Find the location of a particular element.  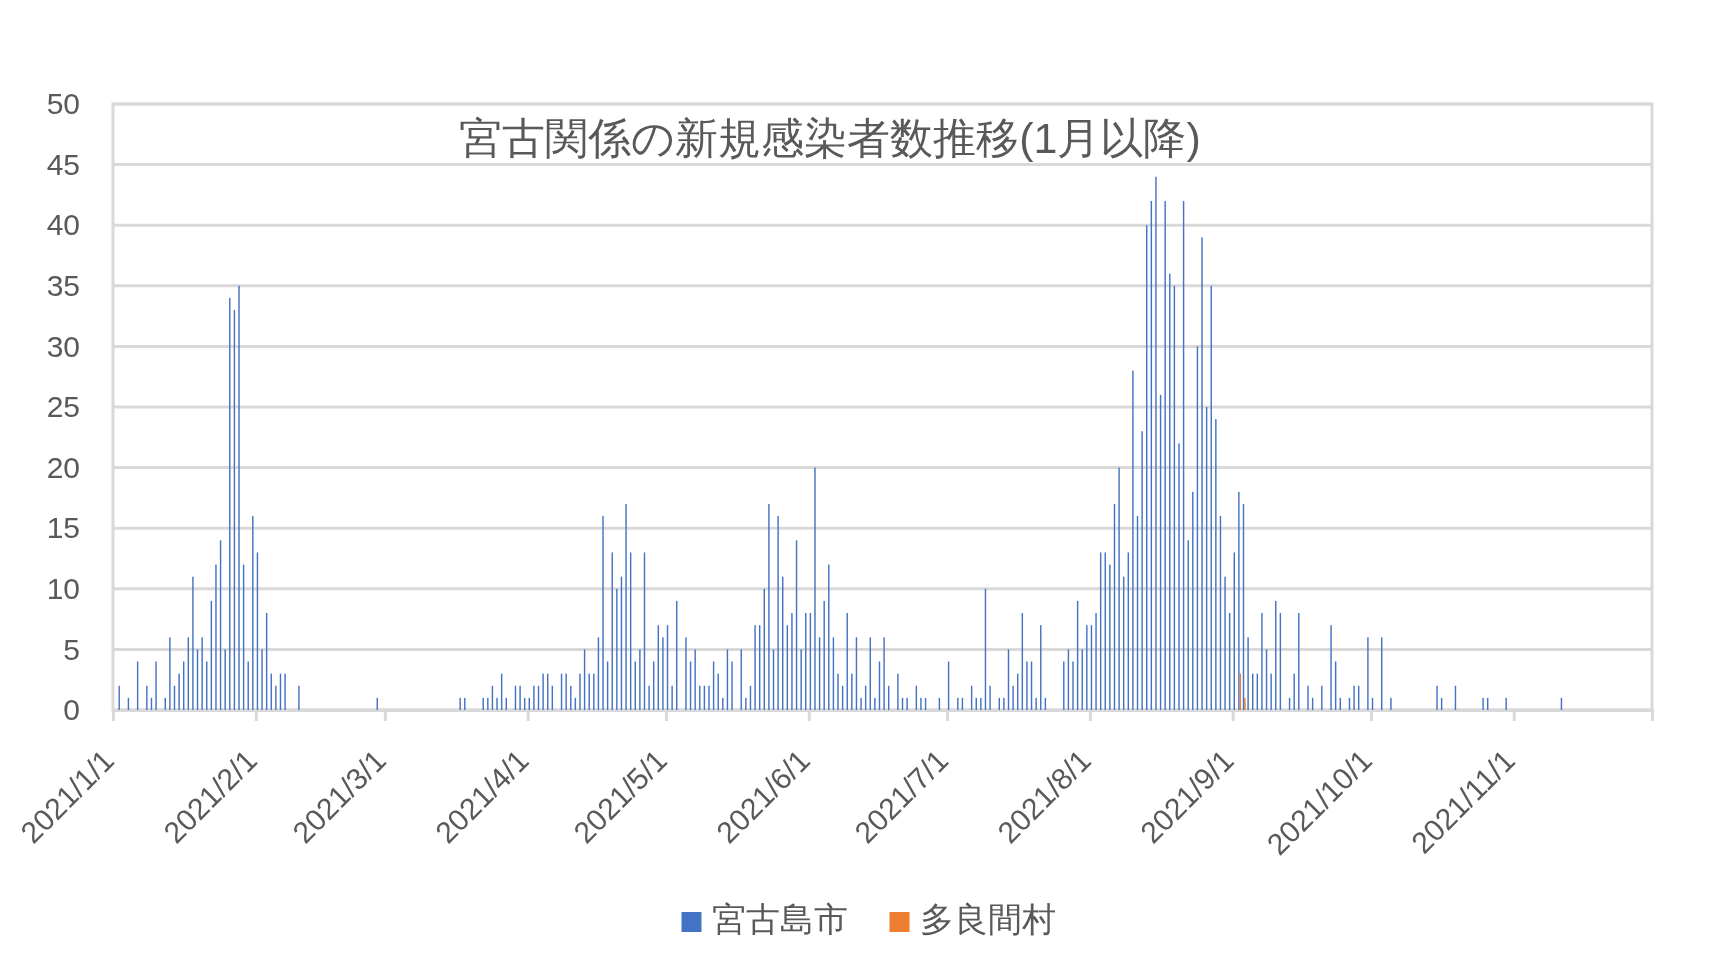

y-tick-label: 40 is located at coordinates (63, 225).